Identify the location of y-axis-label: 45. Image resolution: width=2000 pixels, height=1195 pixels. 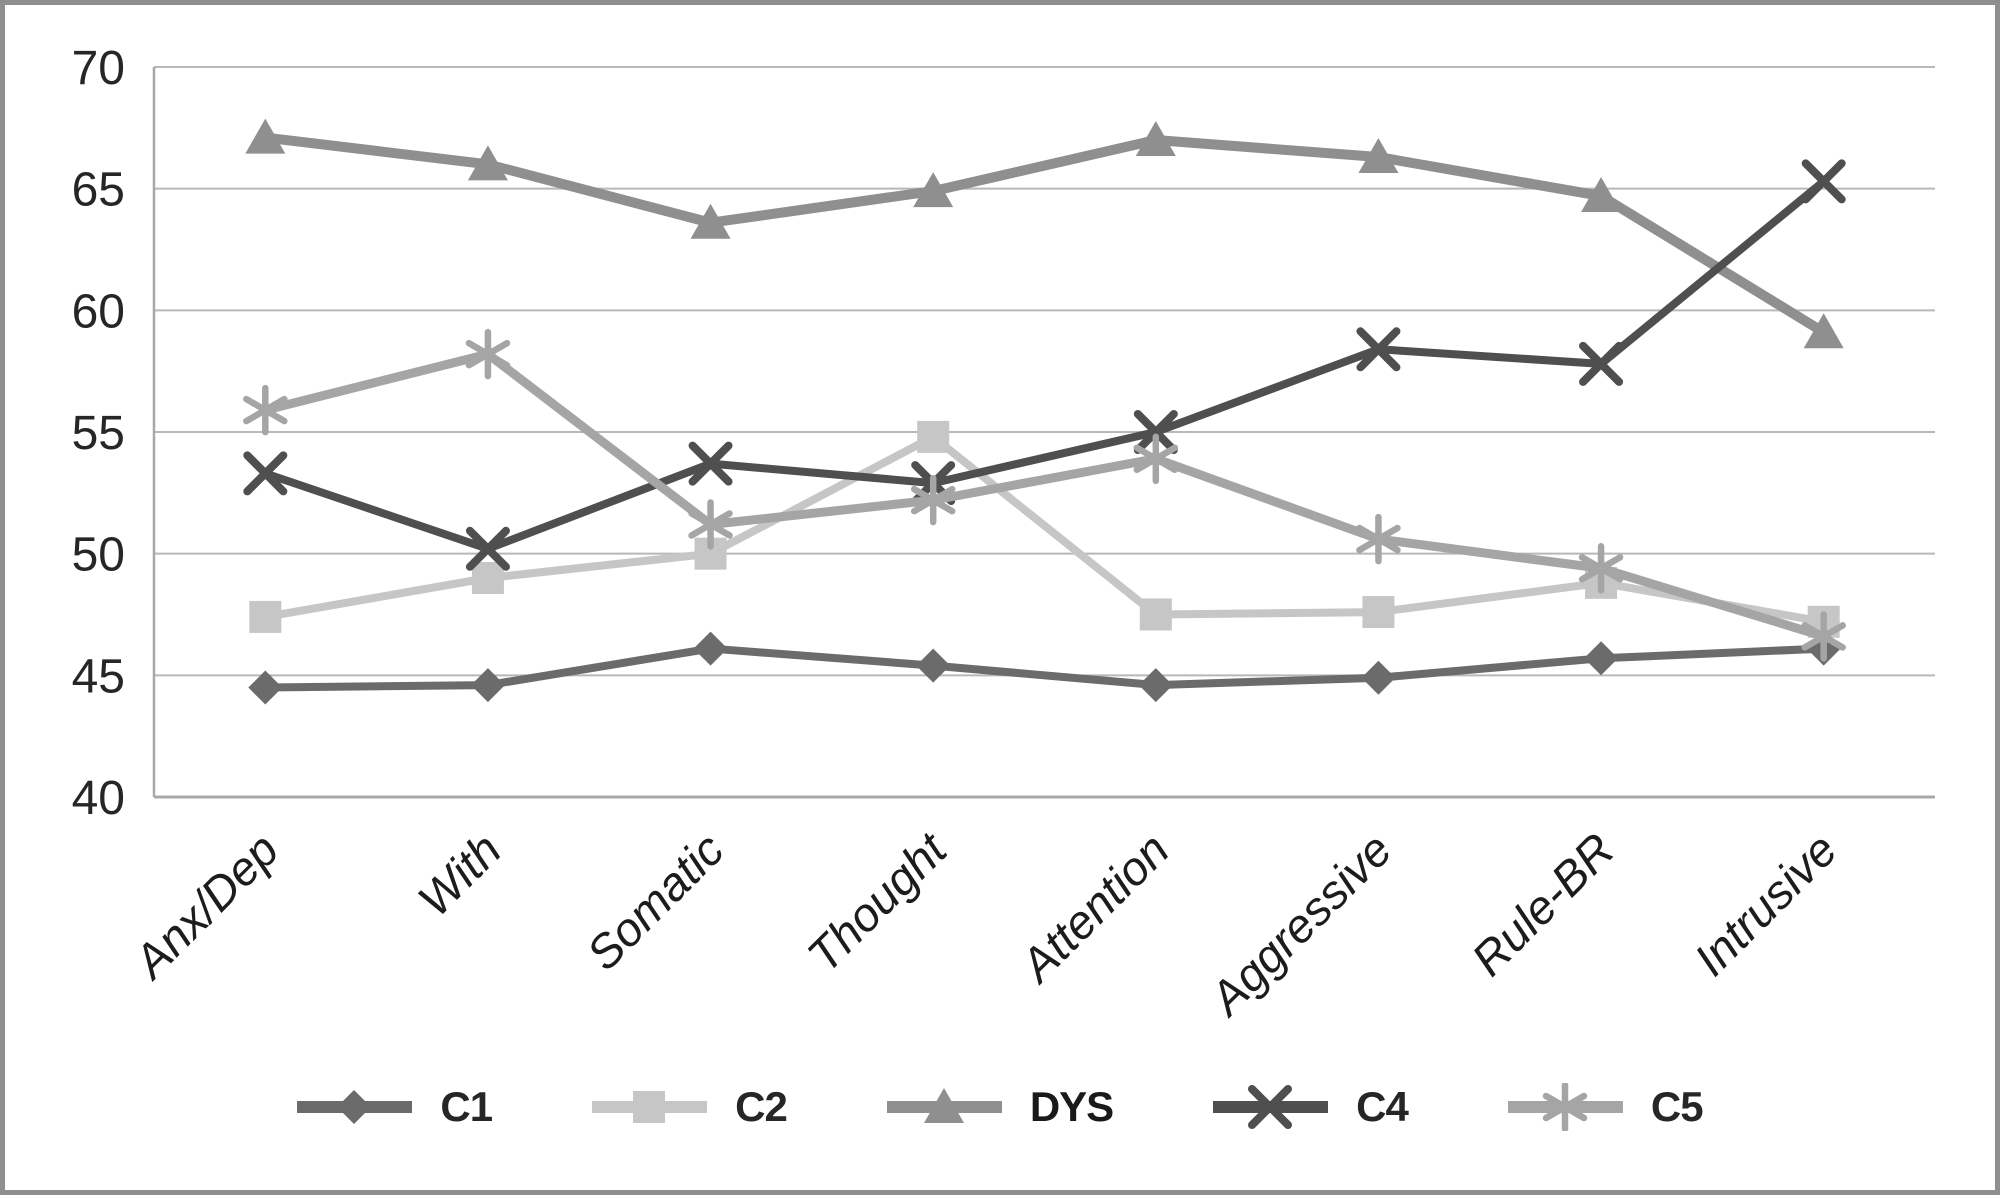
(98, 676).